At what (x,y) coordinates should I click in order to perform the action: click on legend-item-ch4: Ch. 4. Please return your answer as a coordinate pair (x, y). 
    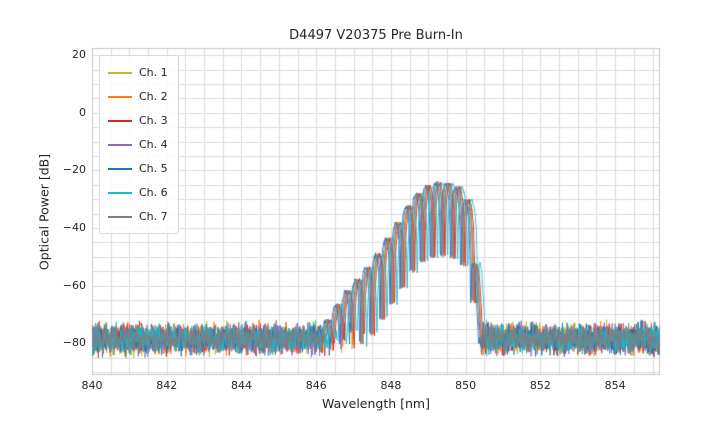
    Looking at the image, I should click on (138, 144).